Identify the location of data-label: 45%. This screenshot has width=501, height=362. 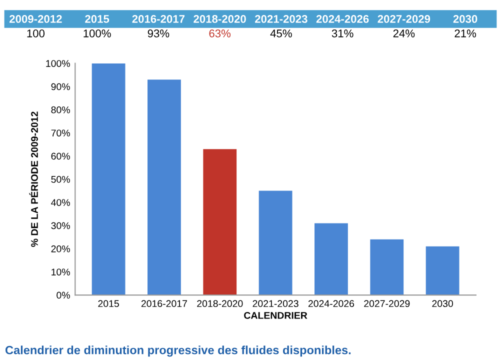
(281, 34).